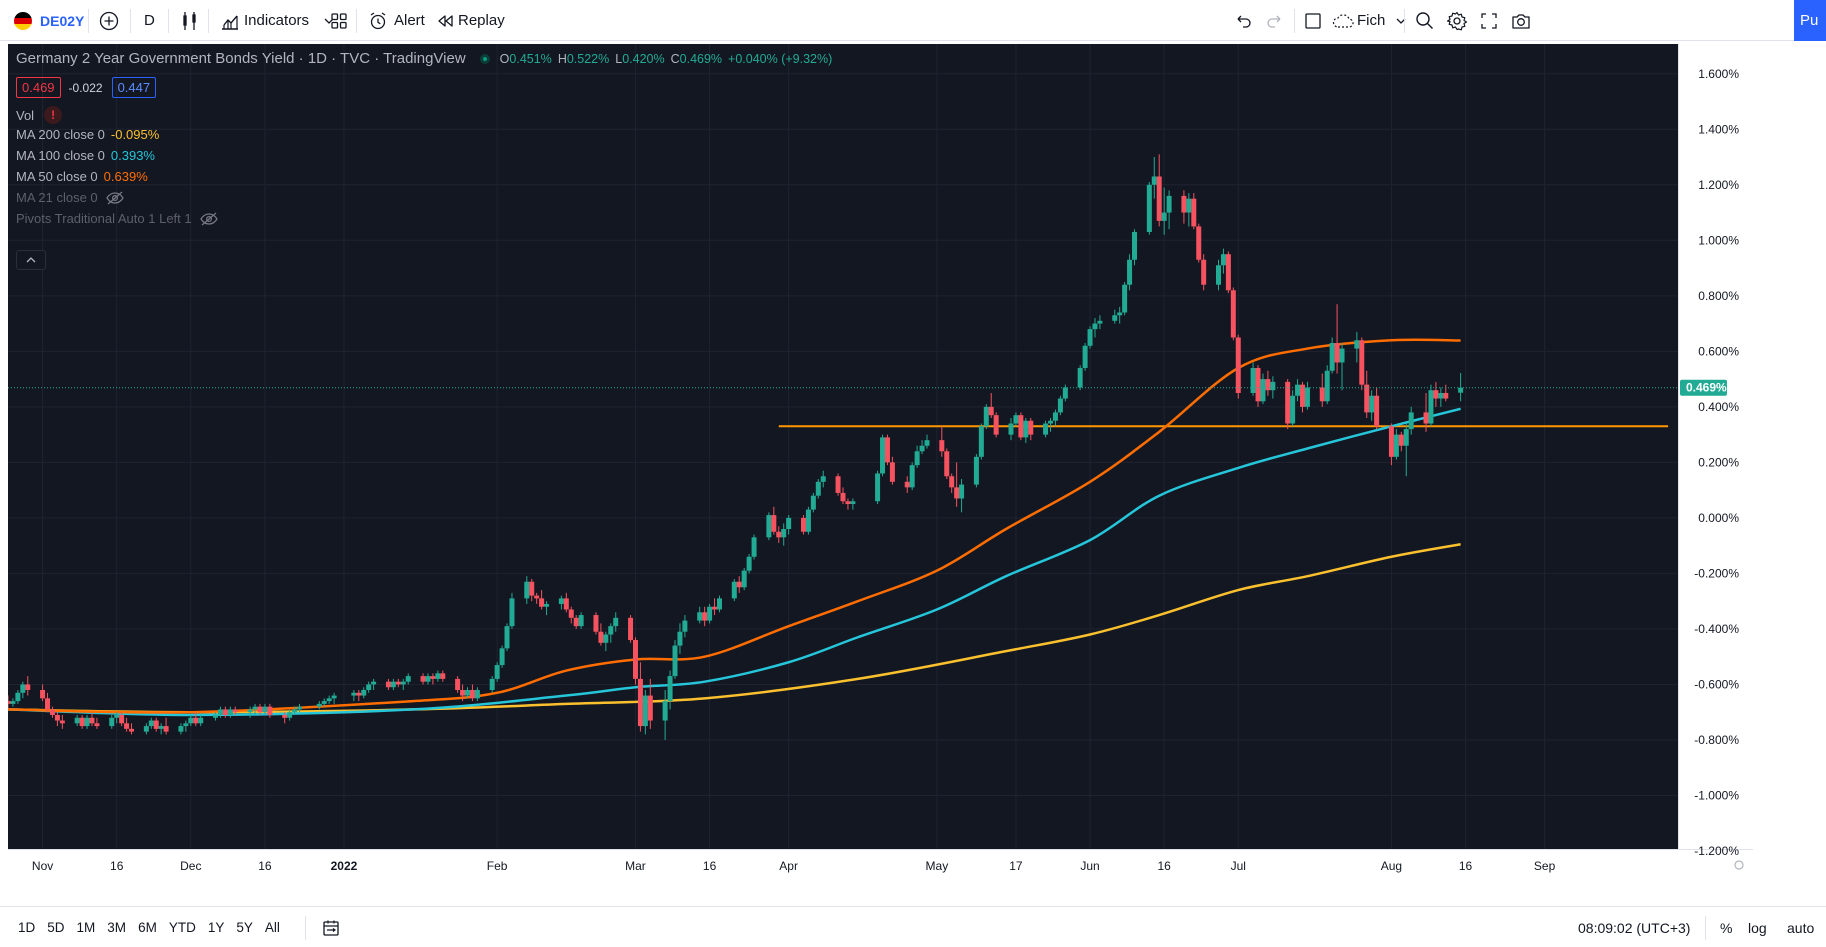  I want to click on replay-button: Replay, so click(470, 20).